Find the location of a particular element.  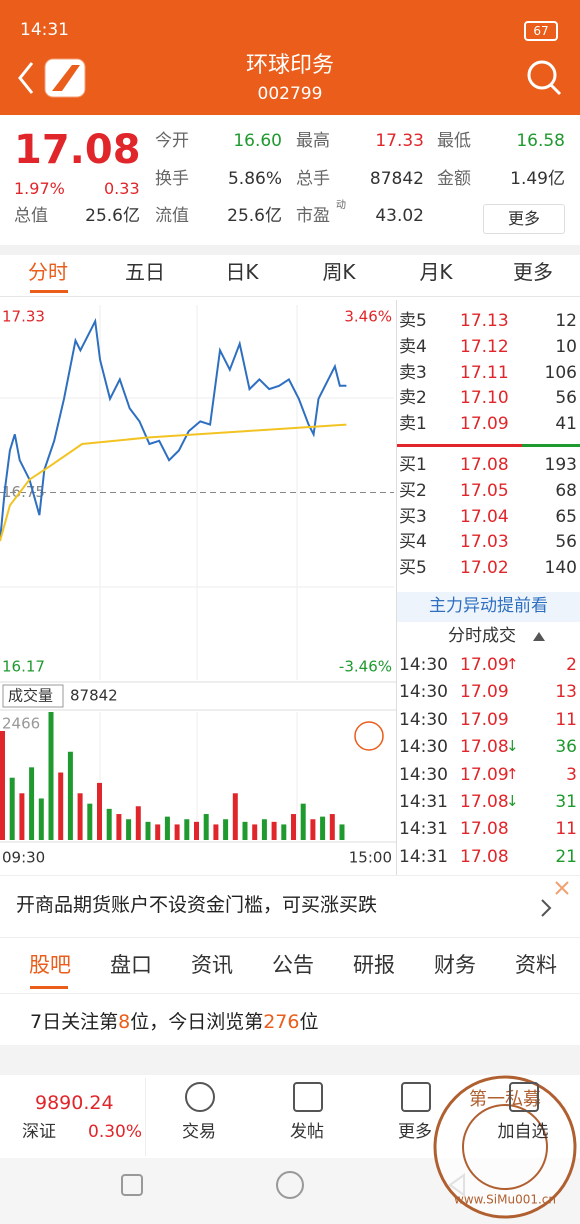

expand-button is located at coordinates (369, 736).